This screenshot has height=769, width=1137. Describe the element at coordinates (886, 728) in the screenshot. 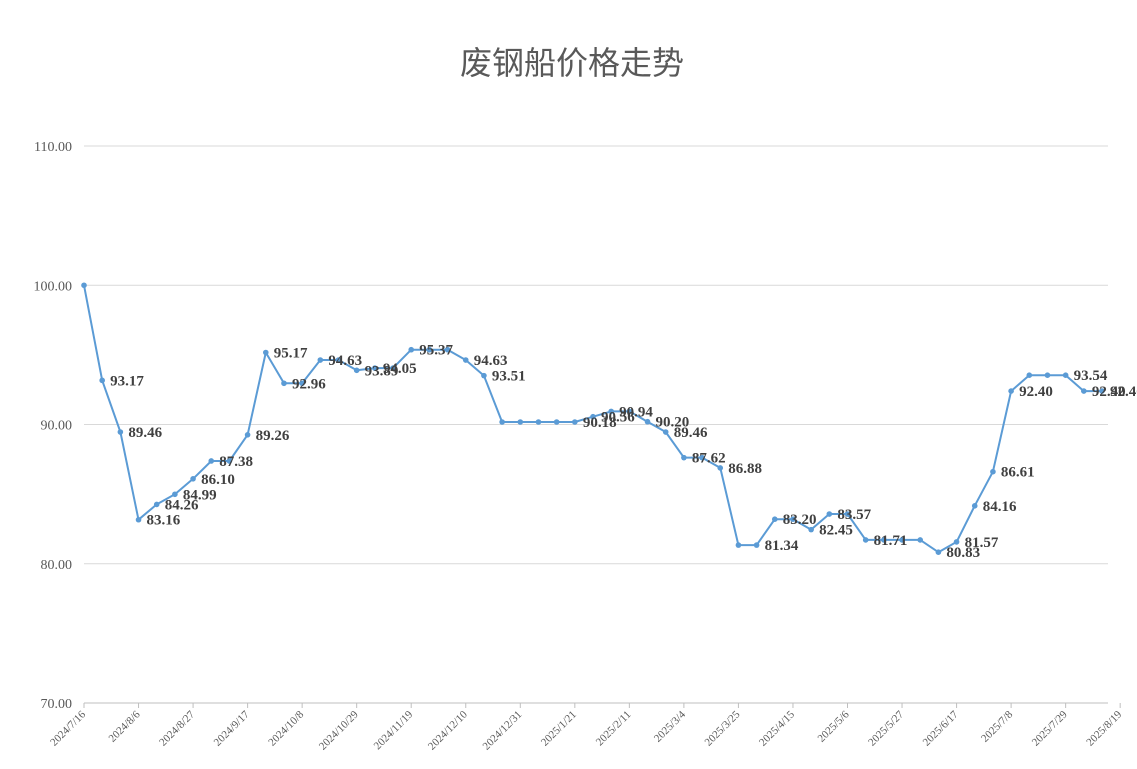

I see `x-tick-label: 2025/5/27` at that location.